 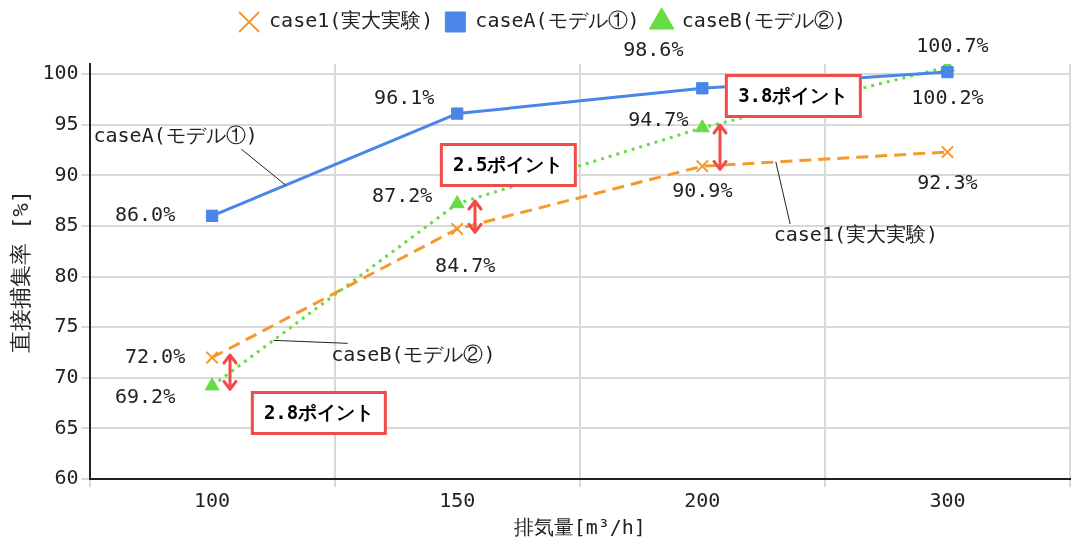 What do you see at coordinates (763, 20) in the screenshot?
I see `legend-label: caseB(モデル②)` at bounding box center [763, 20].